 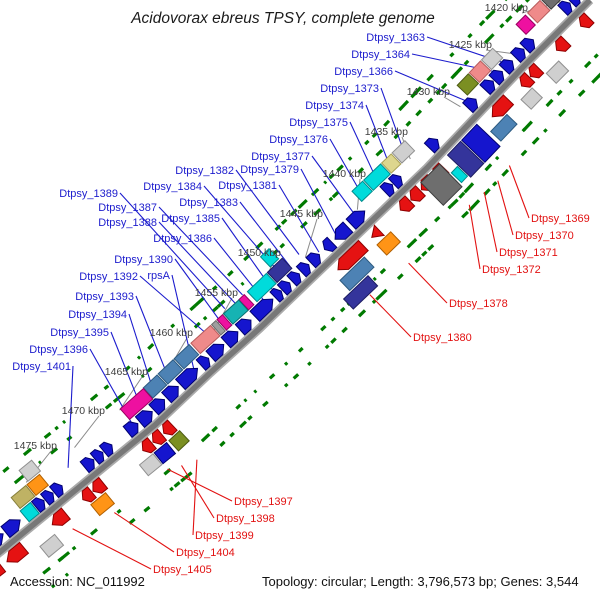 What do you see at coordinates (126, 372) in the screenshot?
I see `ruler-label: 1465 kbp` at bounding box center [126, 372].